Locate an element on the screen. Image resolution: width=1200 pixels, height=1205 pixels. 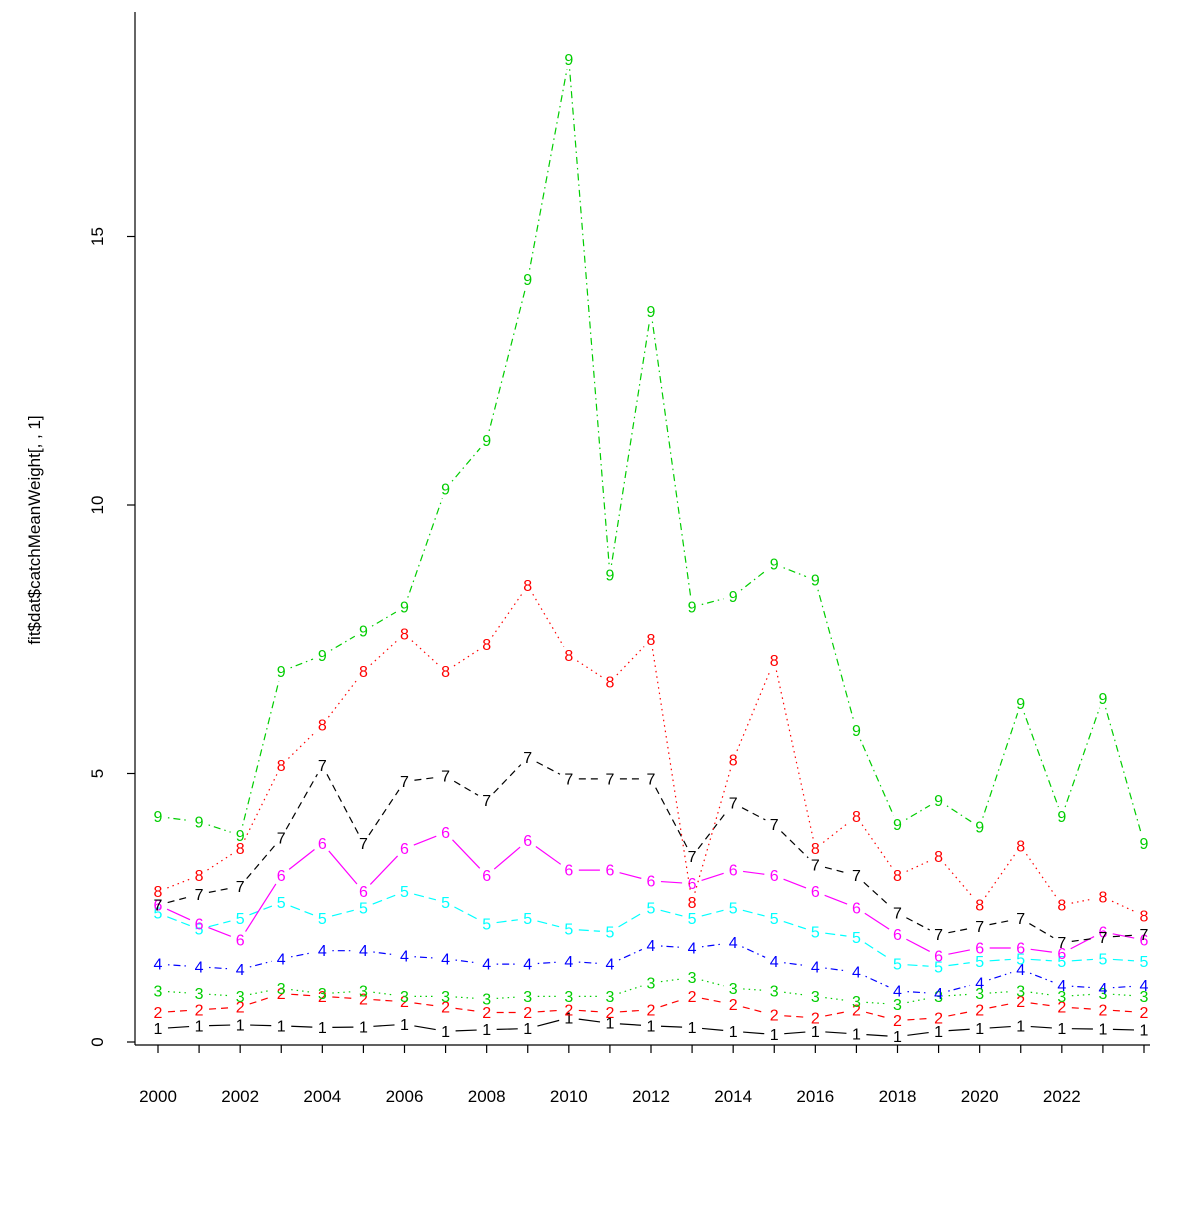
svg-text: 2010 is located at coordinates (569, 1096).